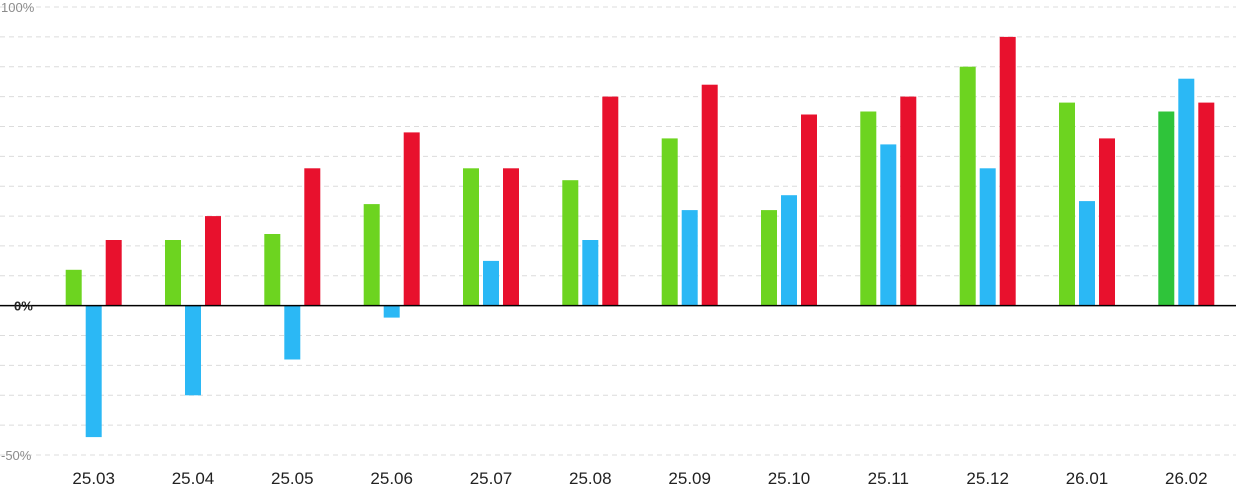 This screenshot has width=1236, height=492. What do you see at coordinates (689, 258) in the screenshot?
I see `bar-series-2-25.09` at bounding box center [689, 258].